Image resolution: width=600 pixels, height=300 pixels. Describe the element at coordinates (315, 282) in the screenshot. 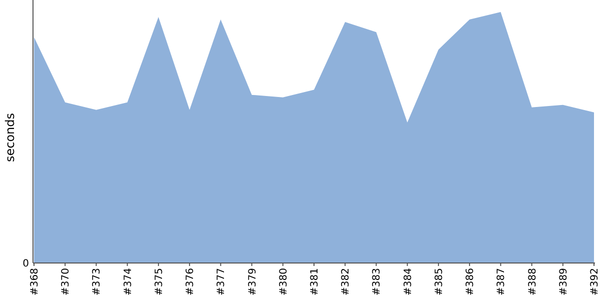

I see `x-tick-label: #381` at that location.